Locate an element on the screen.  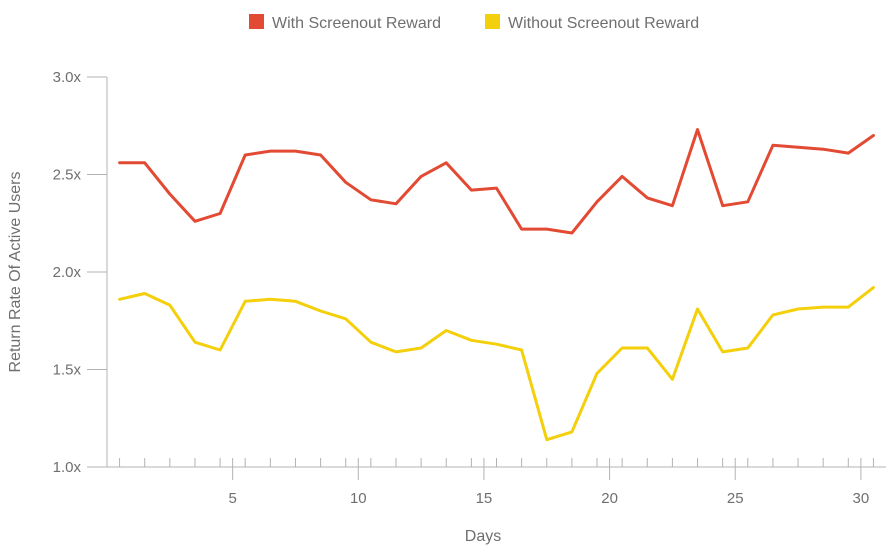
y-tick-label: 1.0x is located at coordinates (67, 467).